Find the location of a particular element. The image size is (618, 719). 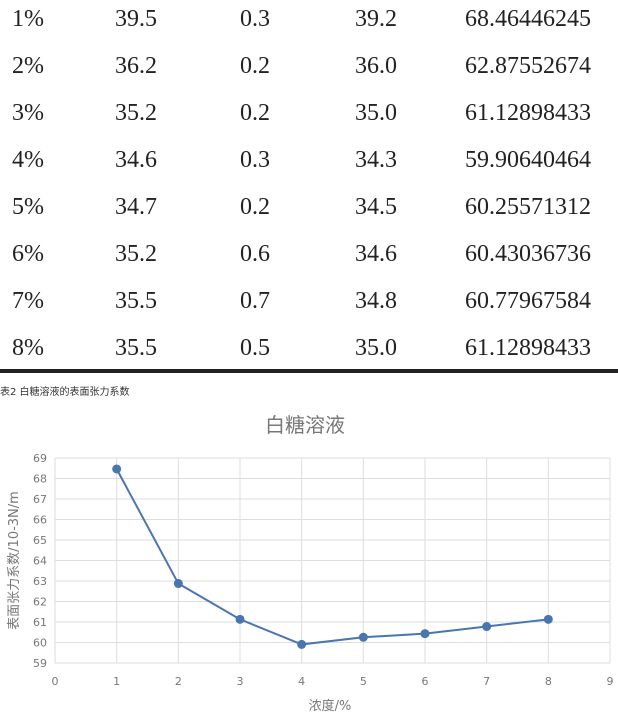

x-tick-label: 3 is located at coordinates (240, 681).